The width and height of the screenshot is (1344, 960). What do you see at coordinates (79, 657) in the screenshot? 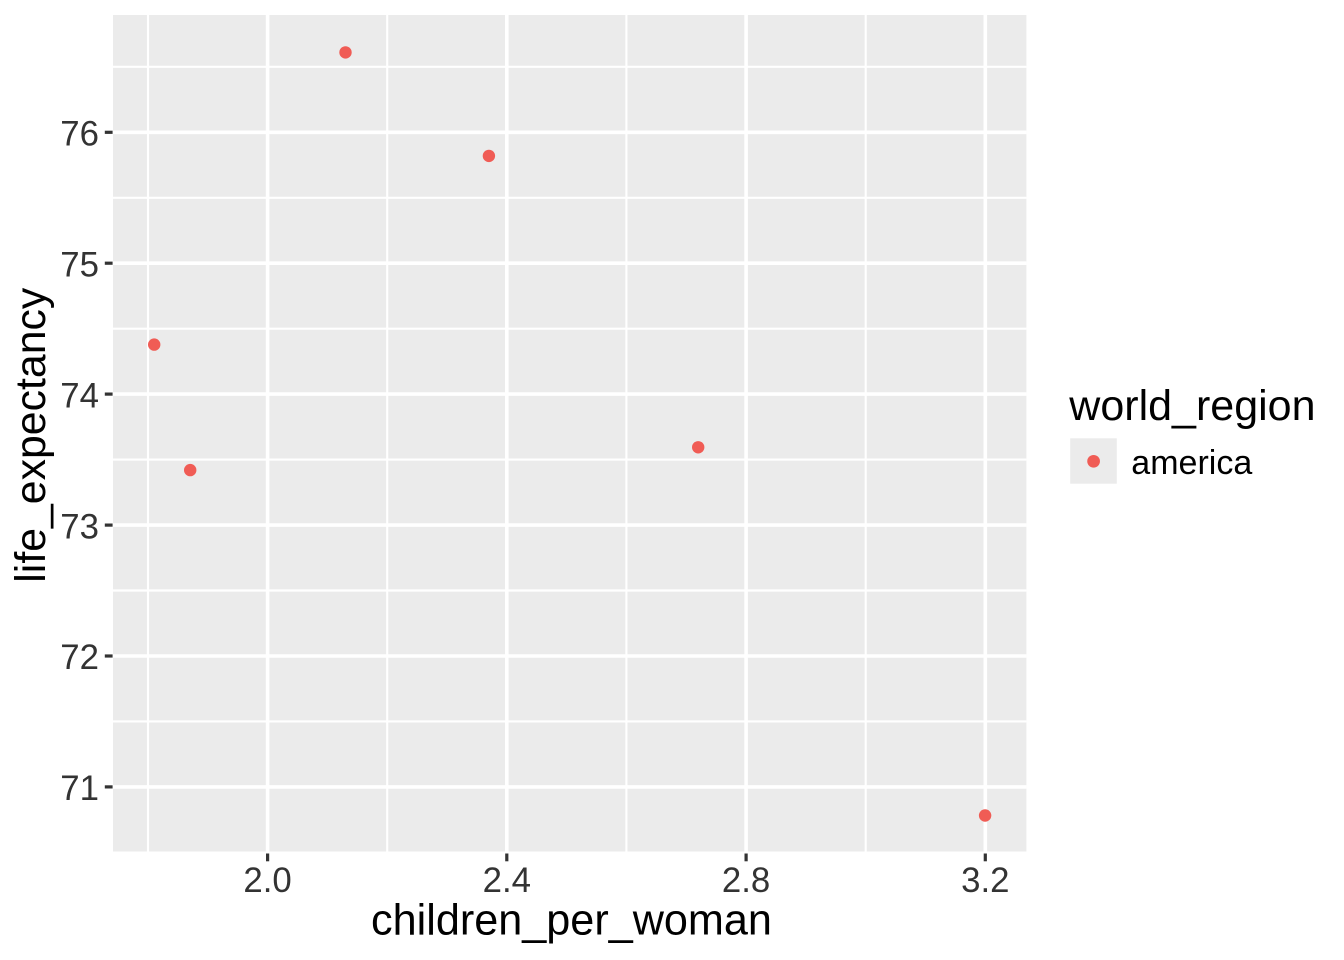
I see `svg-text: 72` at bounding box center [79, 657].